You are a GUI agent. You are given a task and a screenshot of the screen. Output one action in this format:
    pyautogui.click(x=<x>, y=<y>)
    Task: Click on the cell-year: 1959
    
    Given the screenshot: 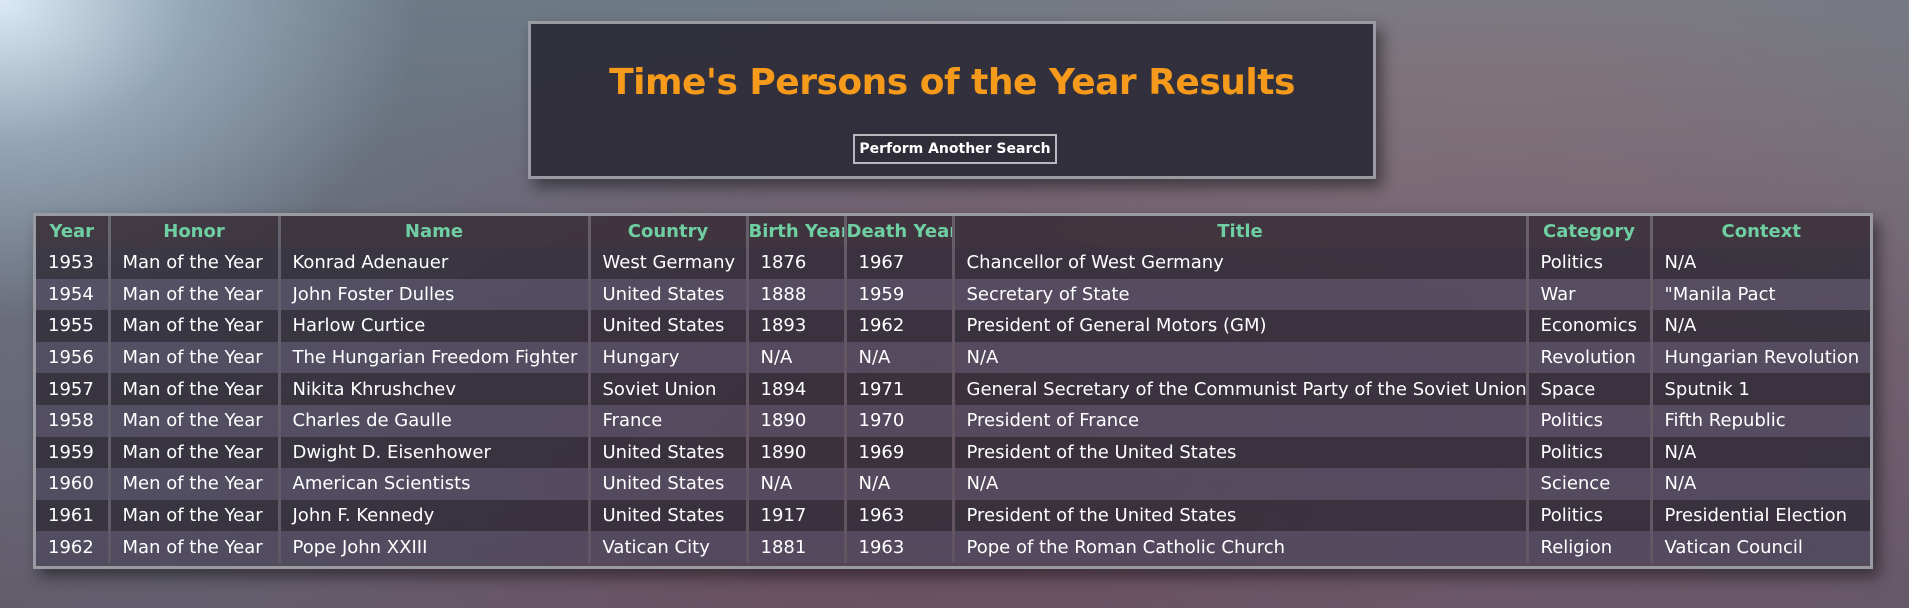 What is the action you would take?
    pyautogui.click(x=73, y=452)
    